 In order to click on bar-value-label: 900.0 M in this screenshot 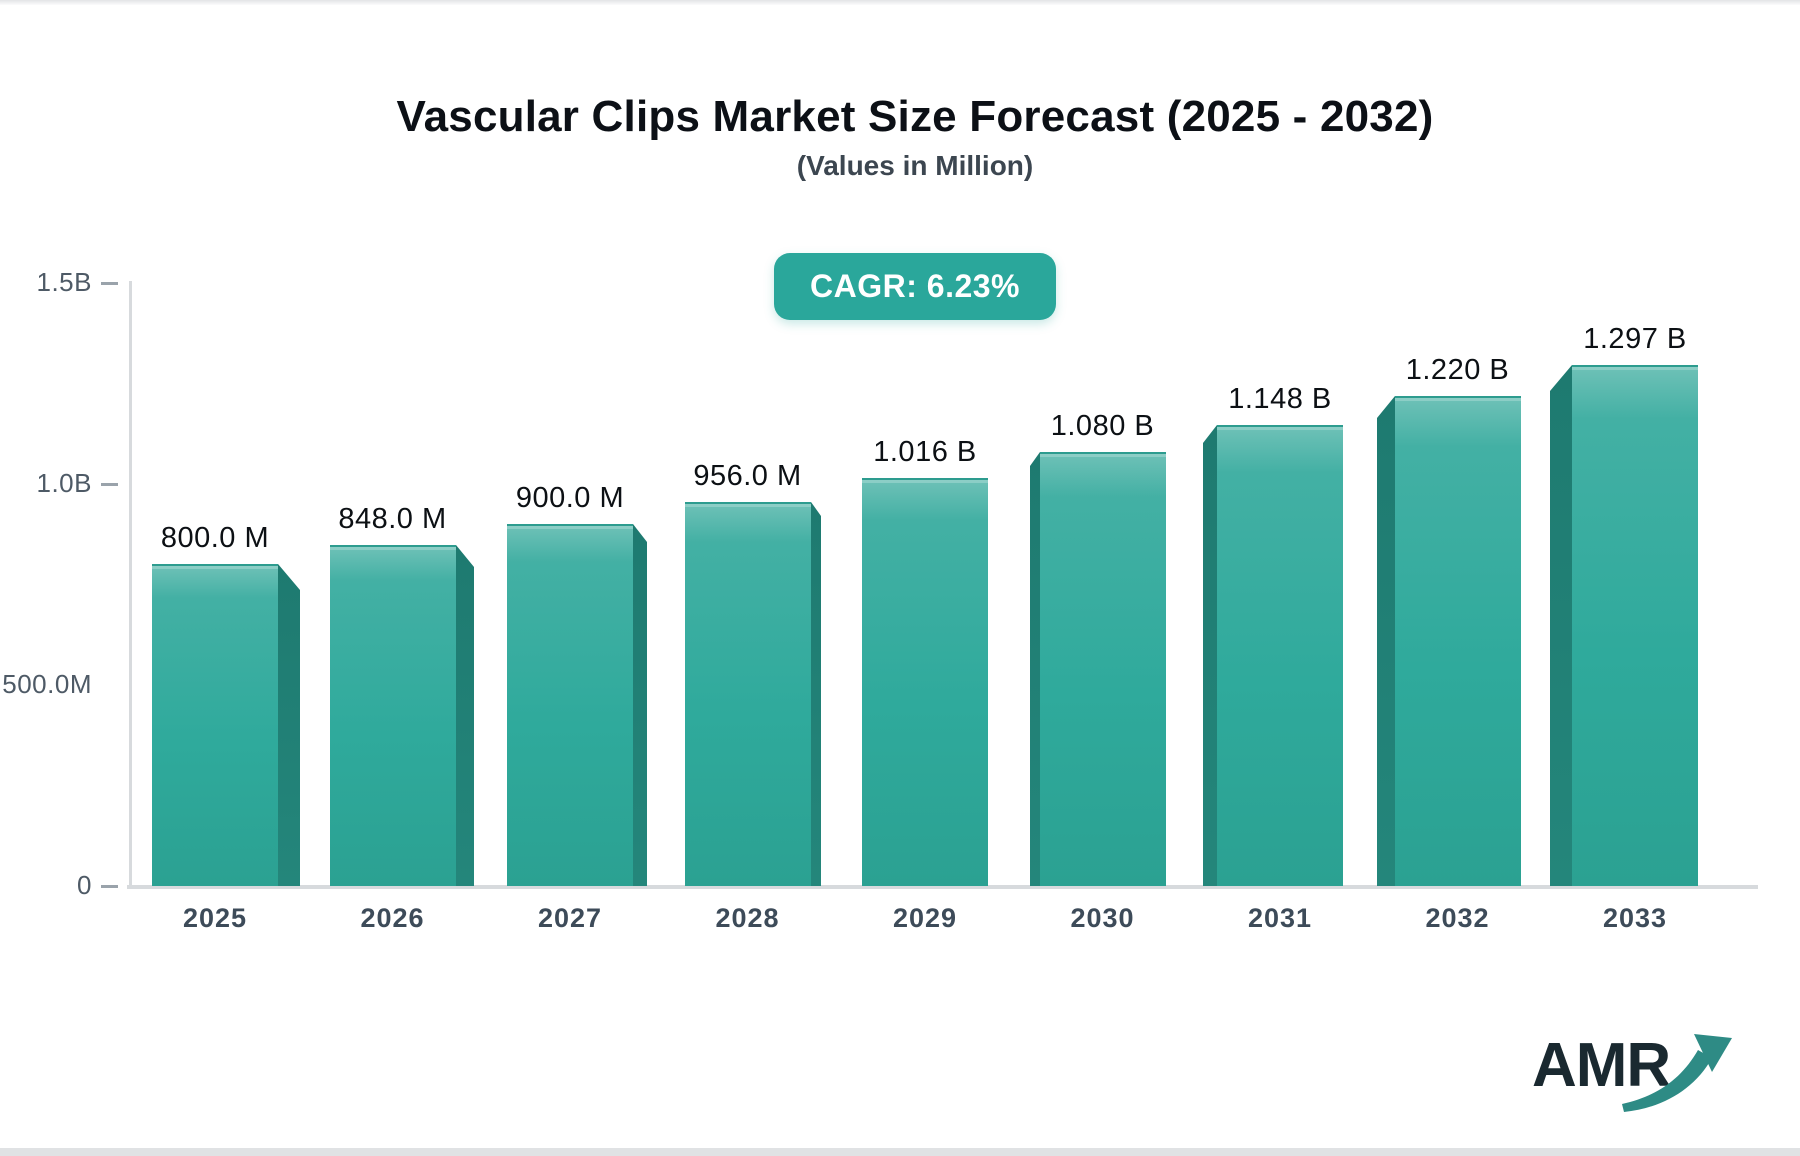, I will do `click(570, 498)`.